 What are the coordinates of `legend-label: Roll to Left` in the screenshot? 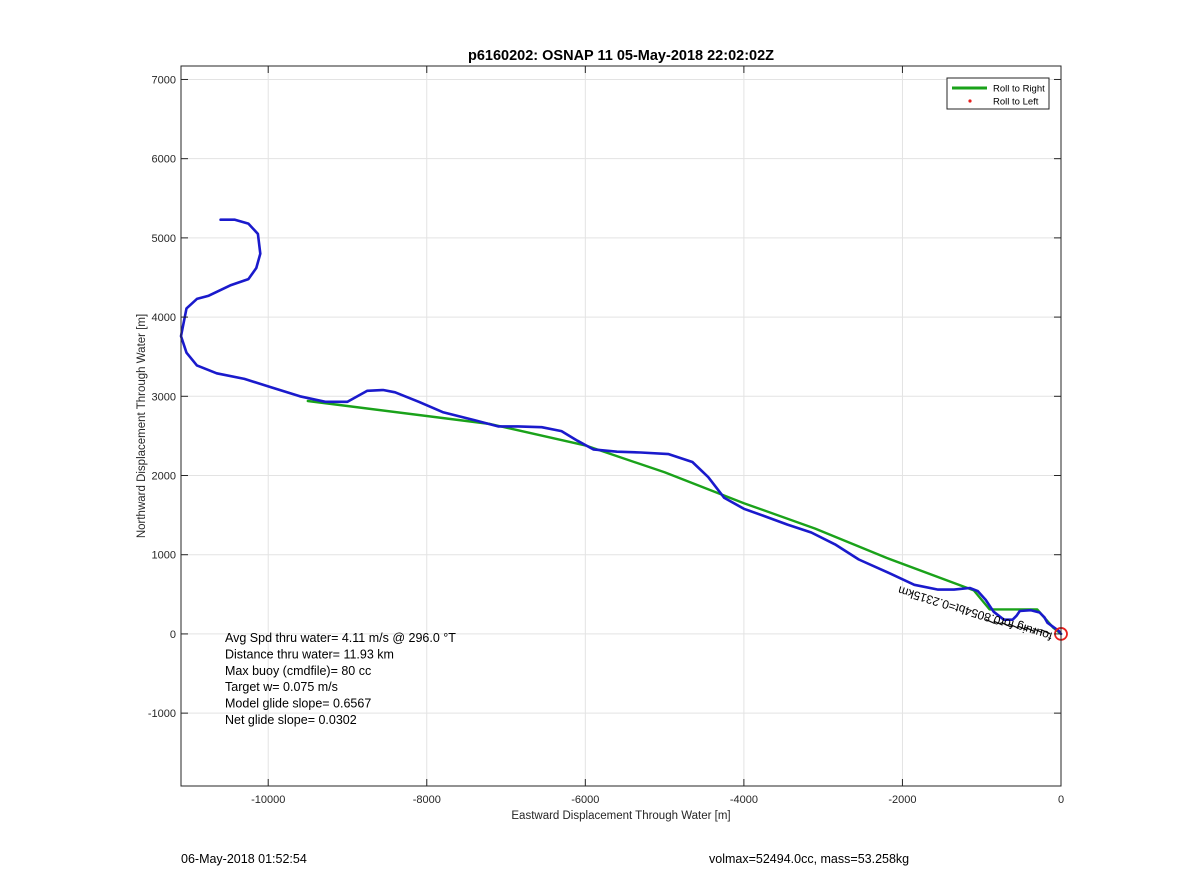 It's located at (1016, 102).